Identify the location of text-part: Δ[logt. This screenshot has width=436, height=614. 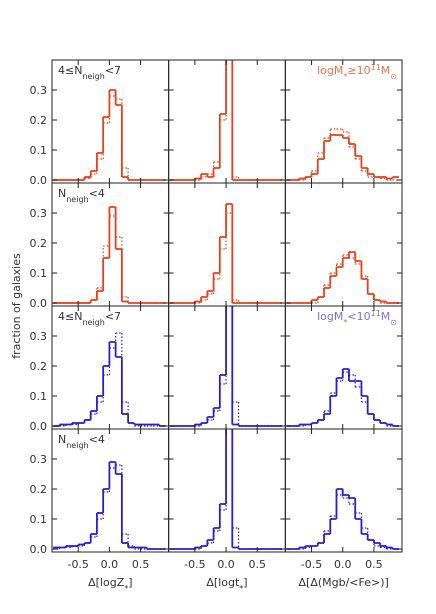
(223, 582).